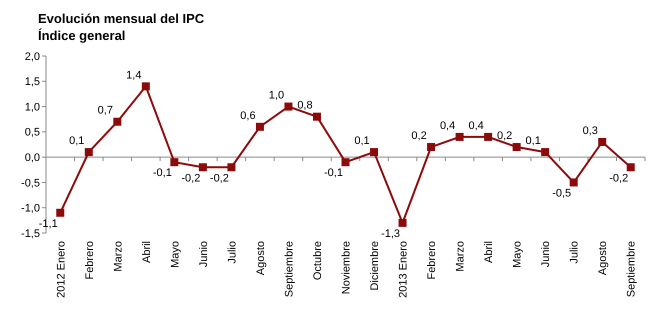  I want to click on y-tick-label: -1,5, so click(30, 234).